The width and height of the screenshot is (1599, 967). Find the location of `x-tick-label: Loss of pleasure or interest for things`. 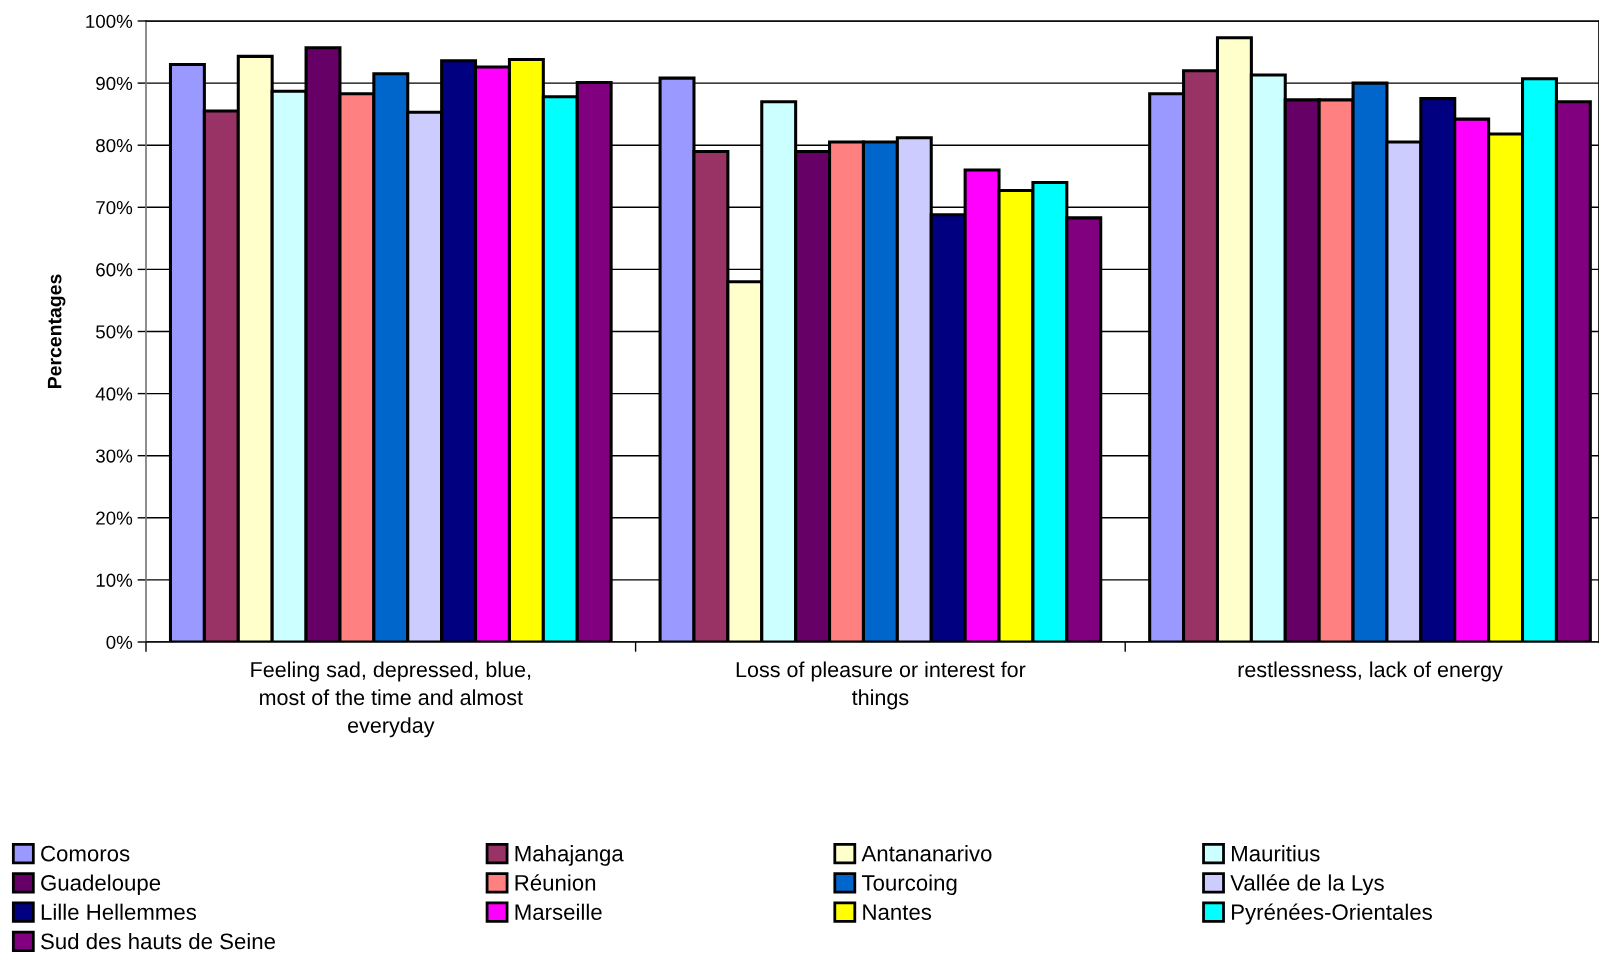

x-tick-label: Loss of pleasure or interest for things is located at coordinates (881, 685).